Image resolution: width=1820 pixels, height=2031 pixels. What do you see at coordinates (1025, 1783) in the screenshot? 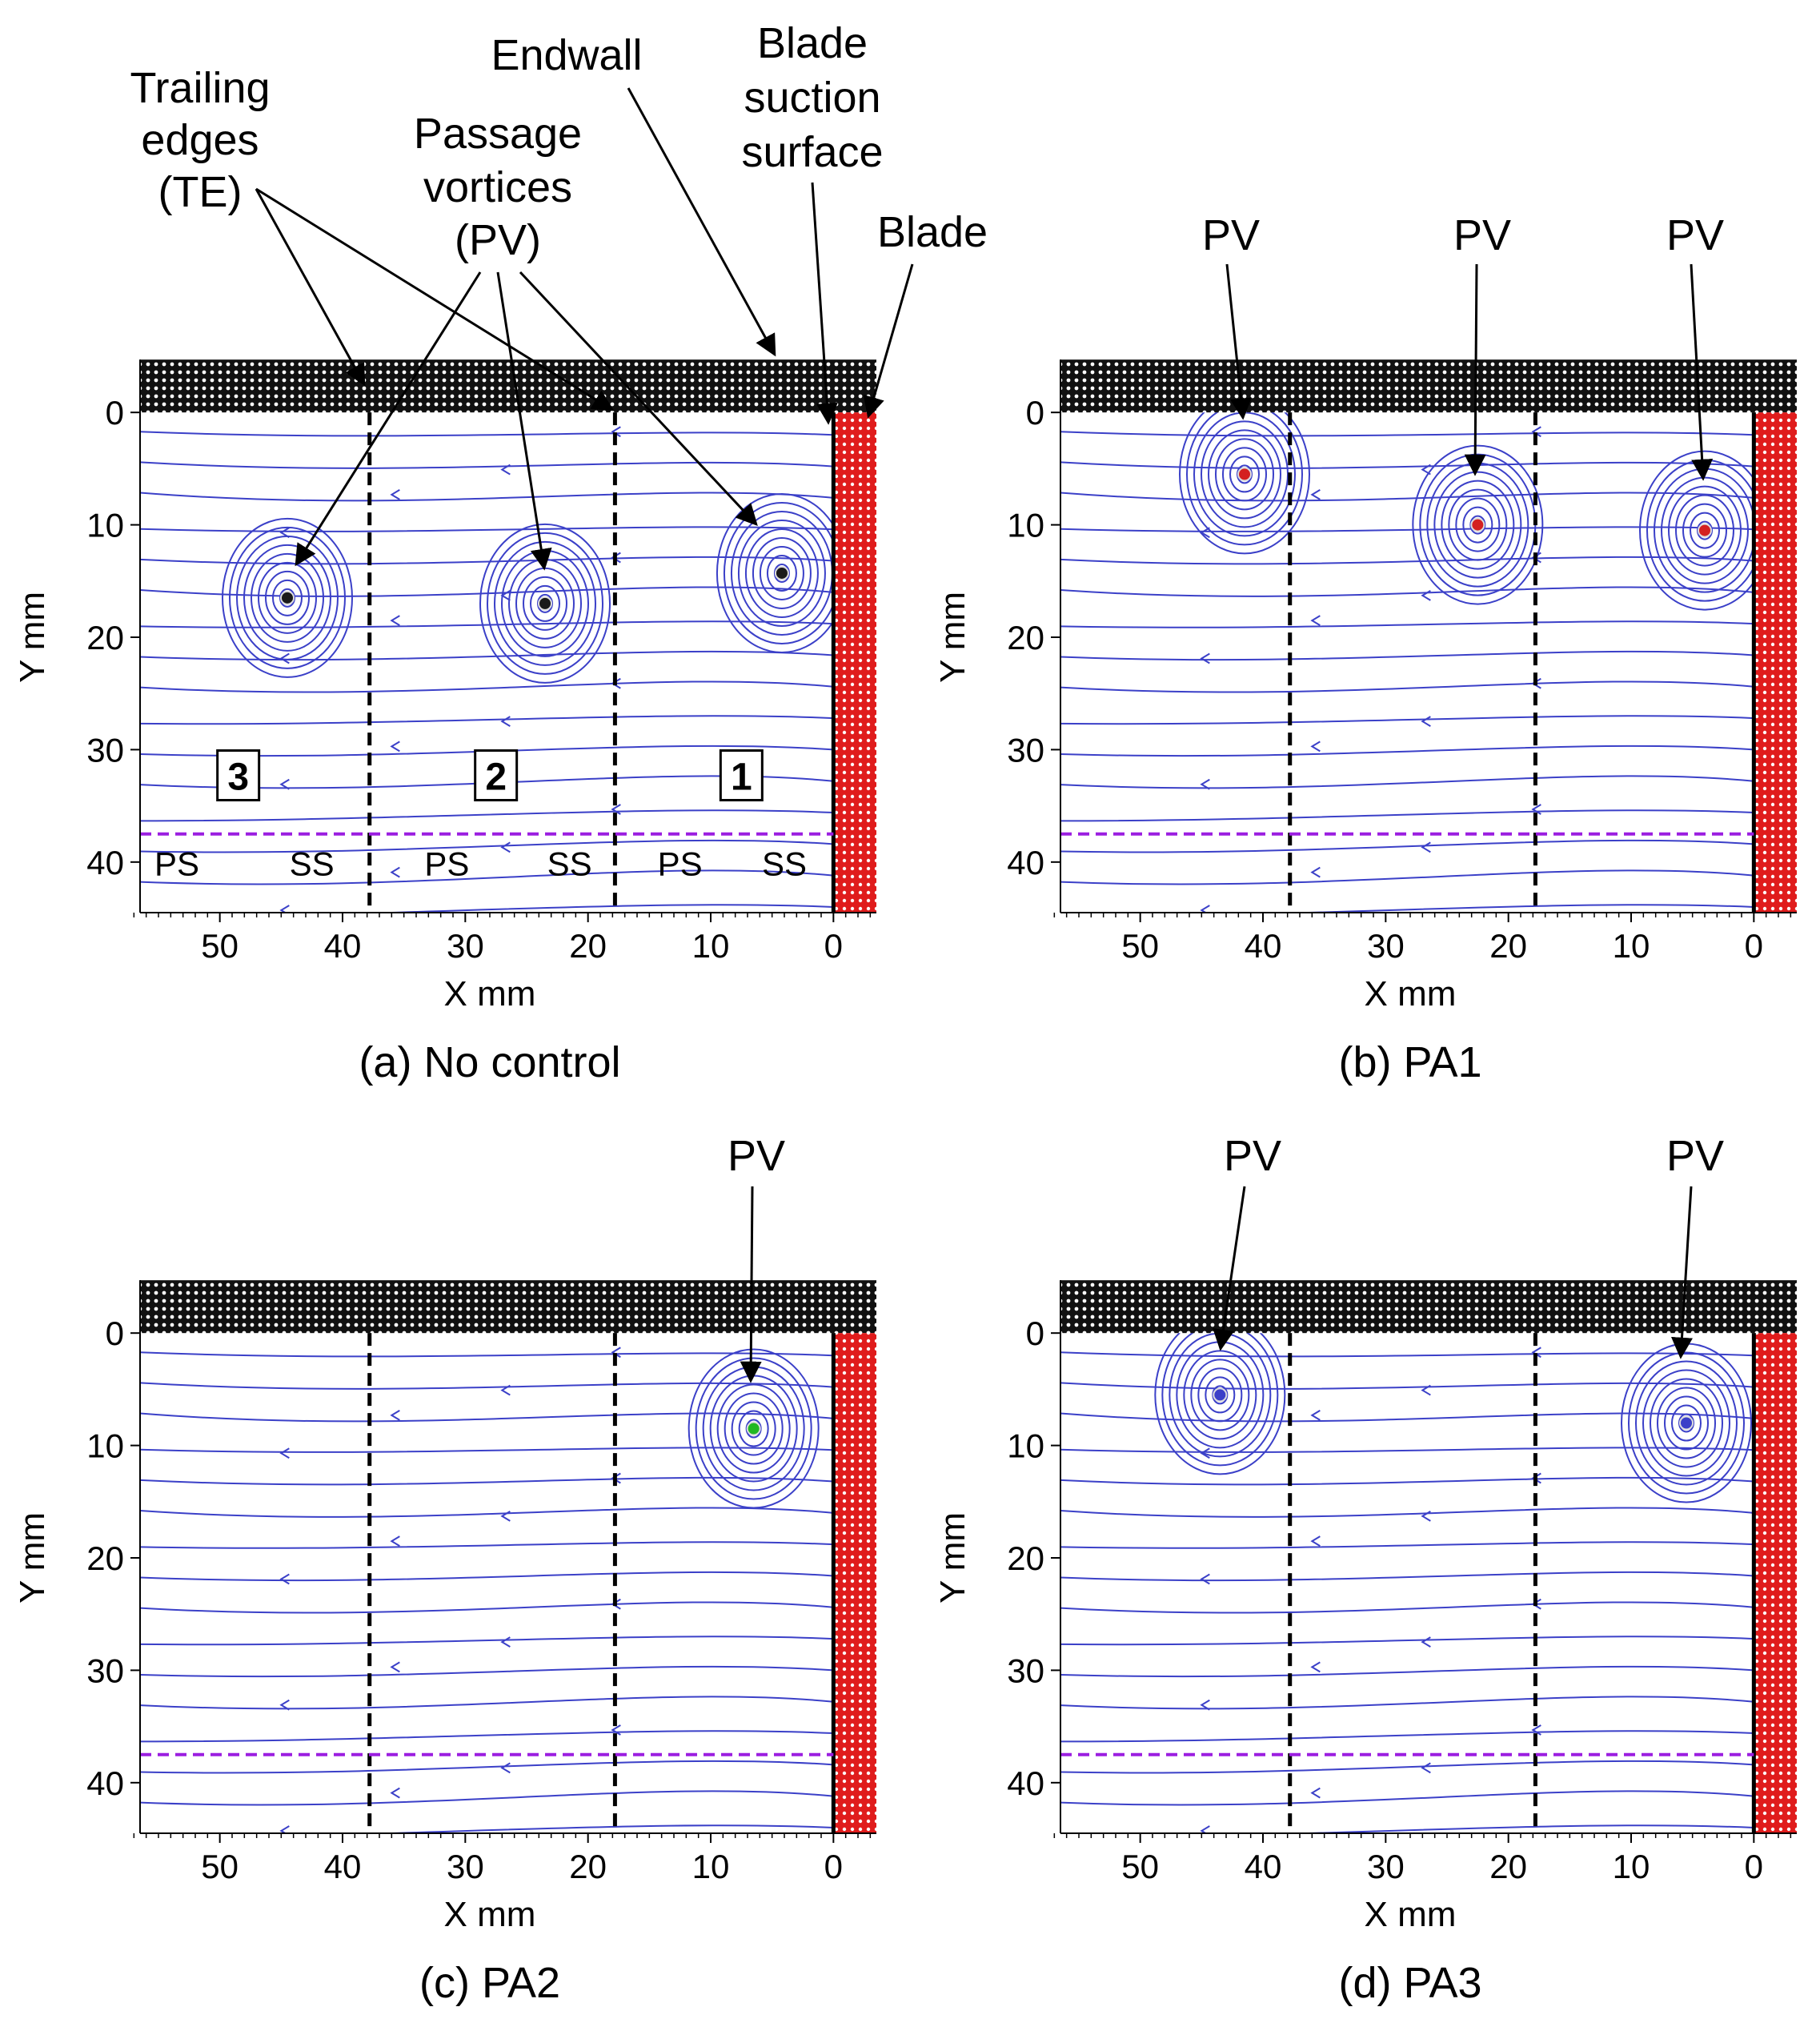
I see `y-tick-label: 40` at bounding box center [1025, 1783].